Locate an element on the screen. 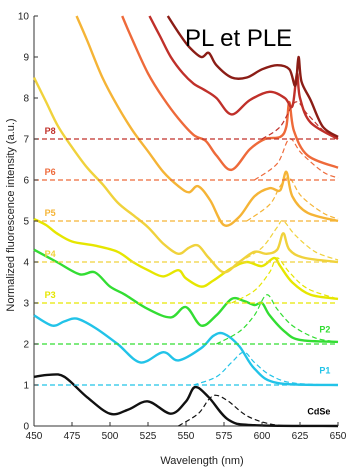  pl-curve-p2 is located at coordinates (277, 319).